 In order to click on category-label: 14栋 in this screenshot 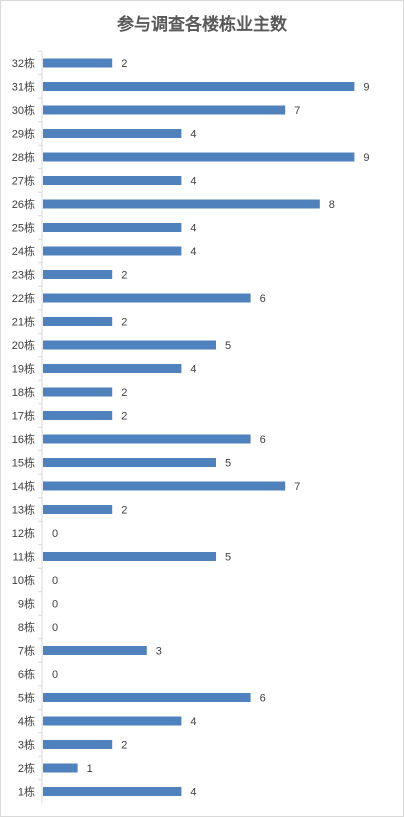, I will do `click(23, 486)`.